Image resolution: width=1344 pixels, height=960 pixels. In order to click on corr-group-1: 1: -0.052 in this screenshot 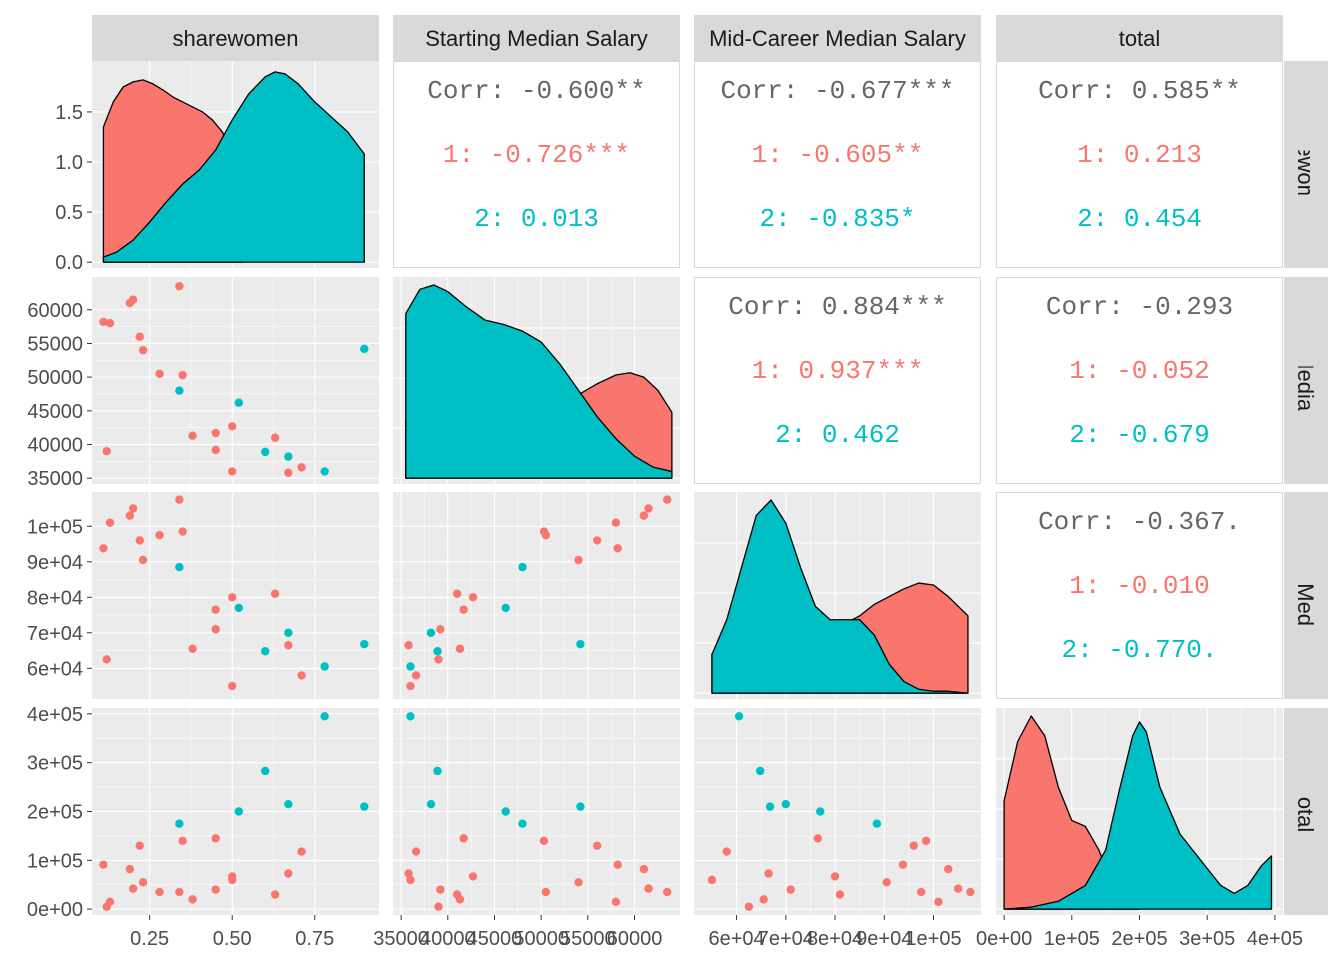, I will do `click(1139, 371)`.